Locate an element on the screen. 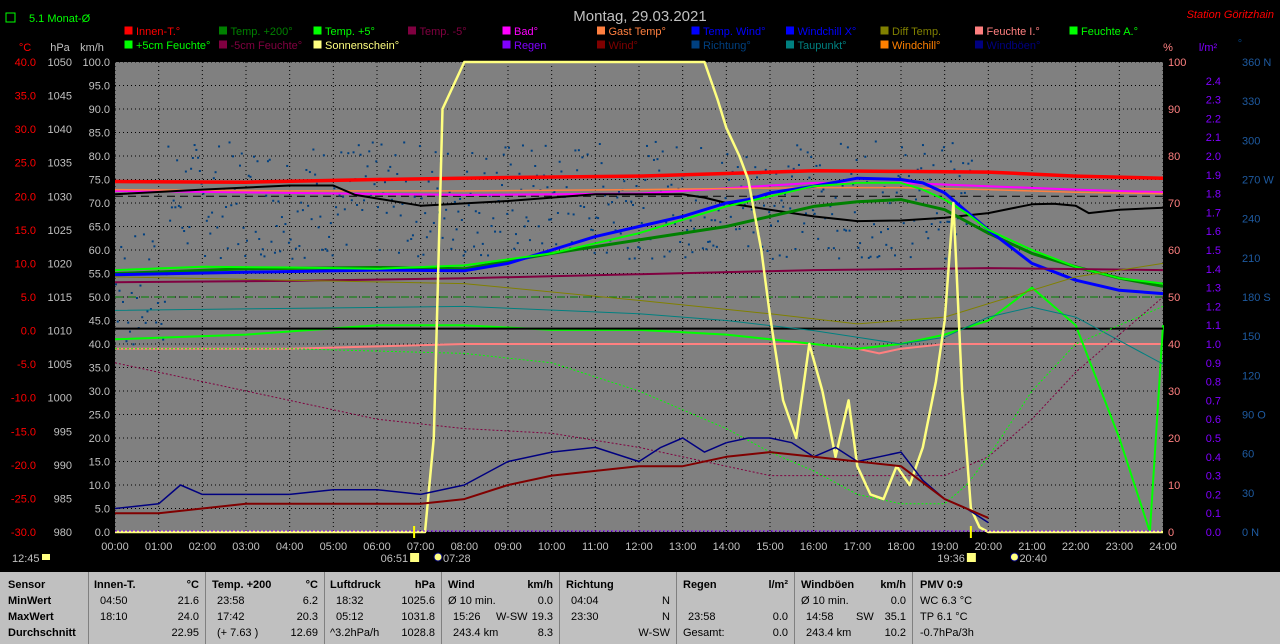 The image size is (1280, 644). wind-tick-label: 5.0 is located at coordinates (102, 510).